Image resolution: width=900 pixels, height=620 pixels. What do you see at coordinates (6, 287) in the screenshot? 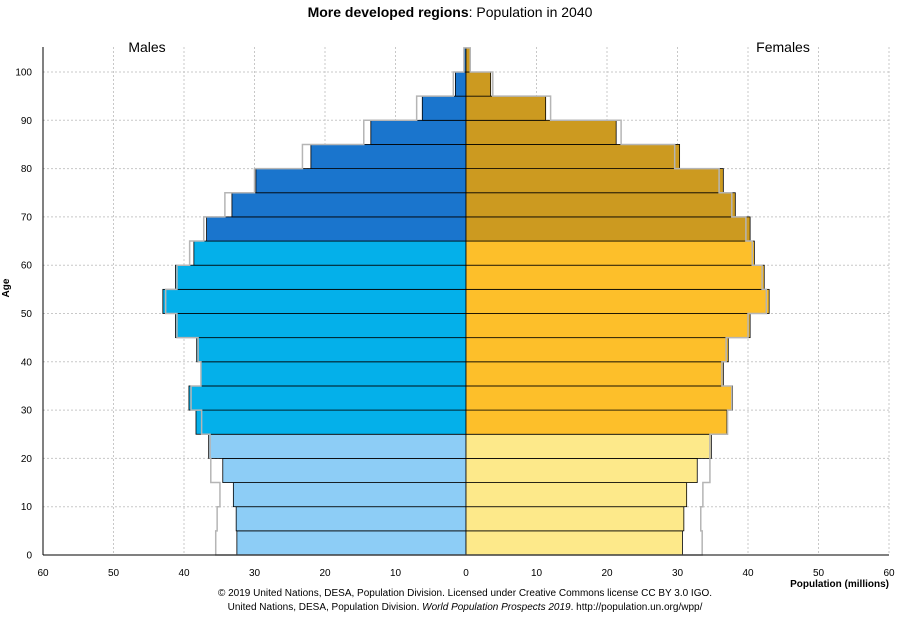
I see `y-axis-title: Age` at bounding box center [6, 287].